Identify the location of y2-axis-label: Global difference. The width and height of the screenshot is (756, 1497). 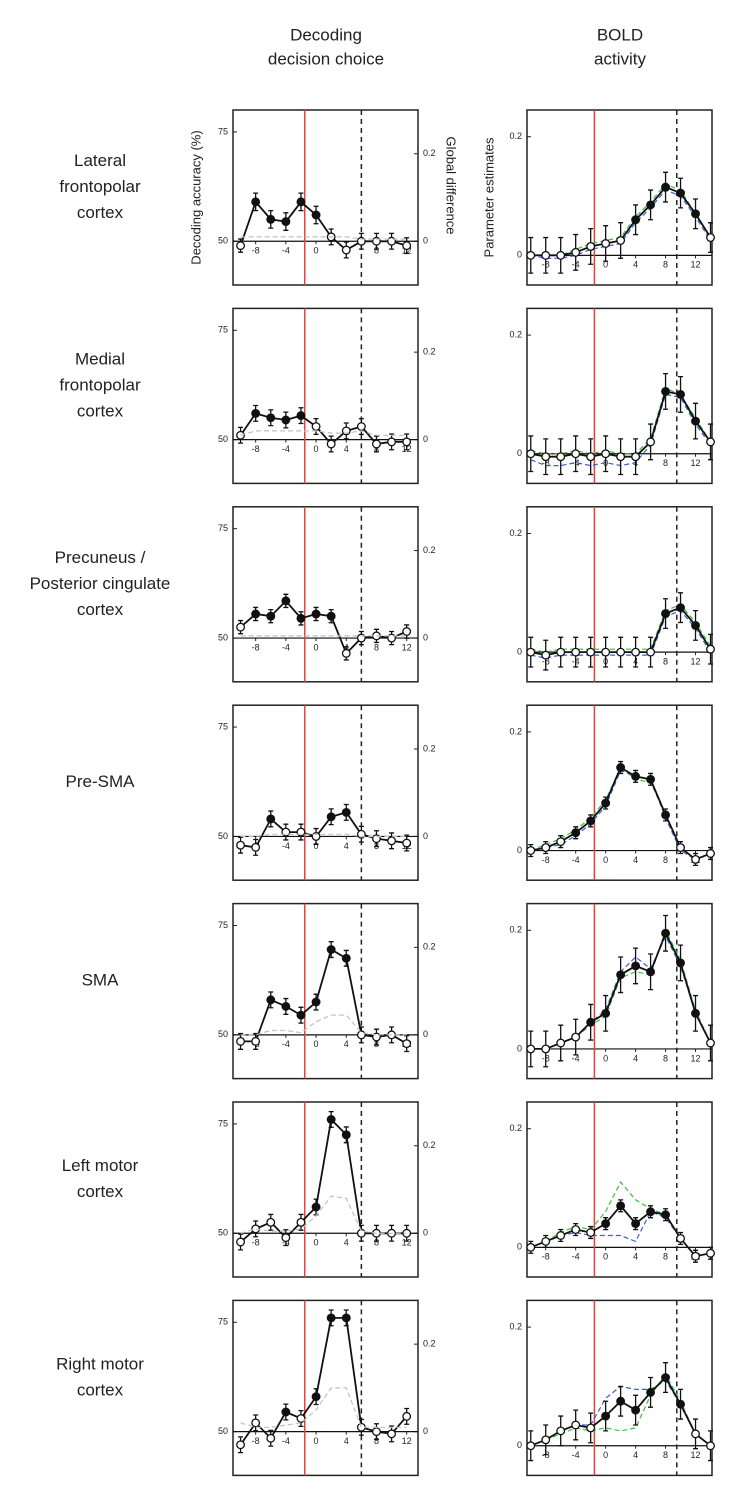
(451, 185).